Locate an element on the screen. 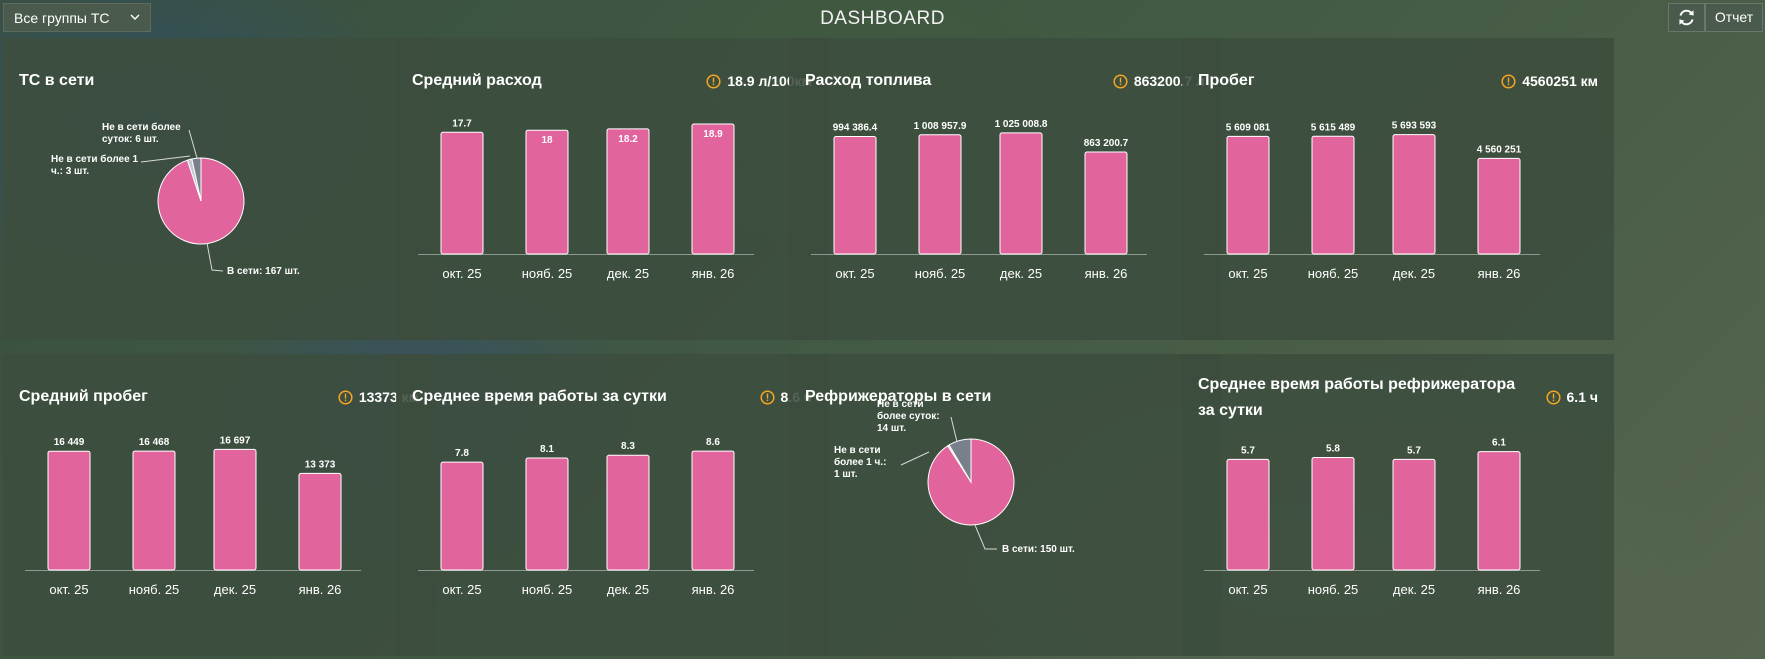 The width and height of the screenshot is (1765, 659). data-label: 8.6 is located at coordinates (713, 442).